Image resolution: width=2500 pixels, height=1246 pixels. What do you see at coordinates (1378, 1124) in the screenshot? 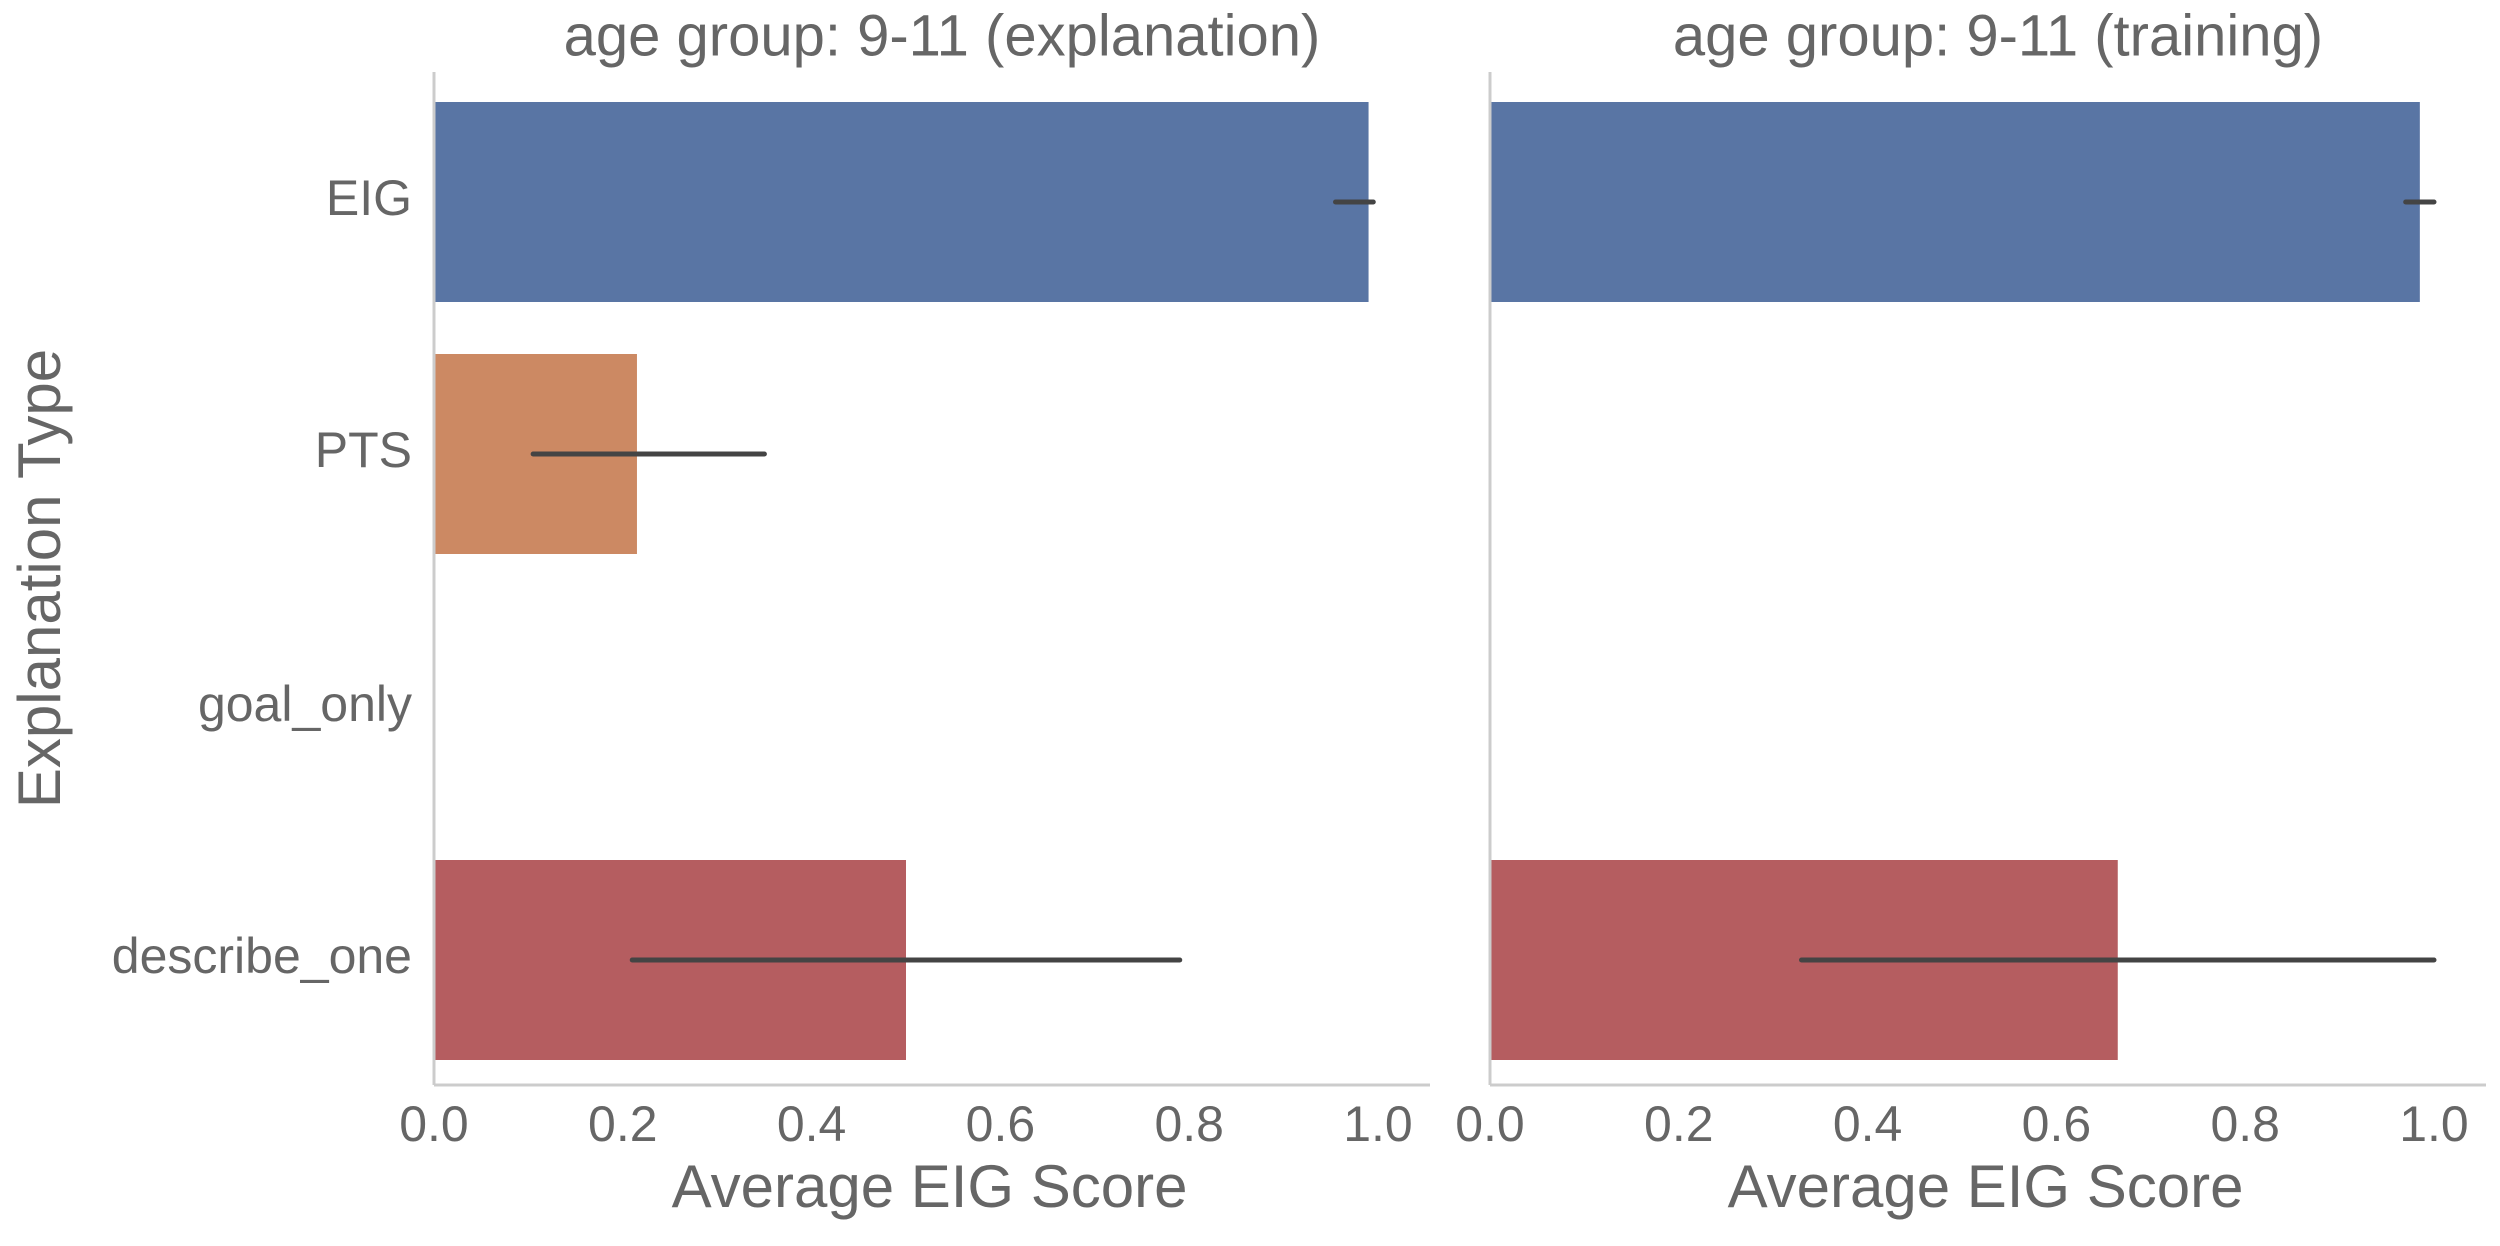
I see `x-tick-label-0-5: 1.0` at bounding box center [1378, 1124].